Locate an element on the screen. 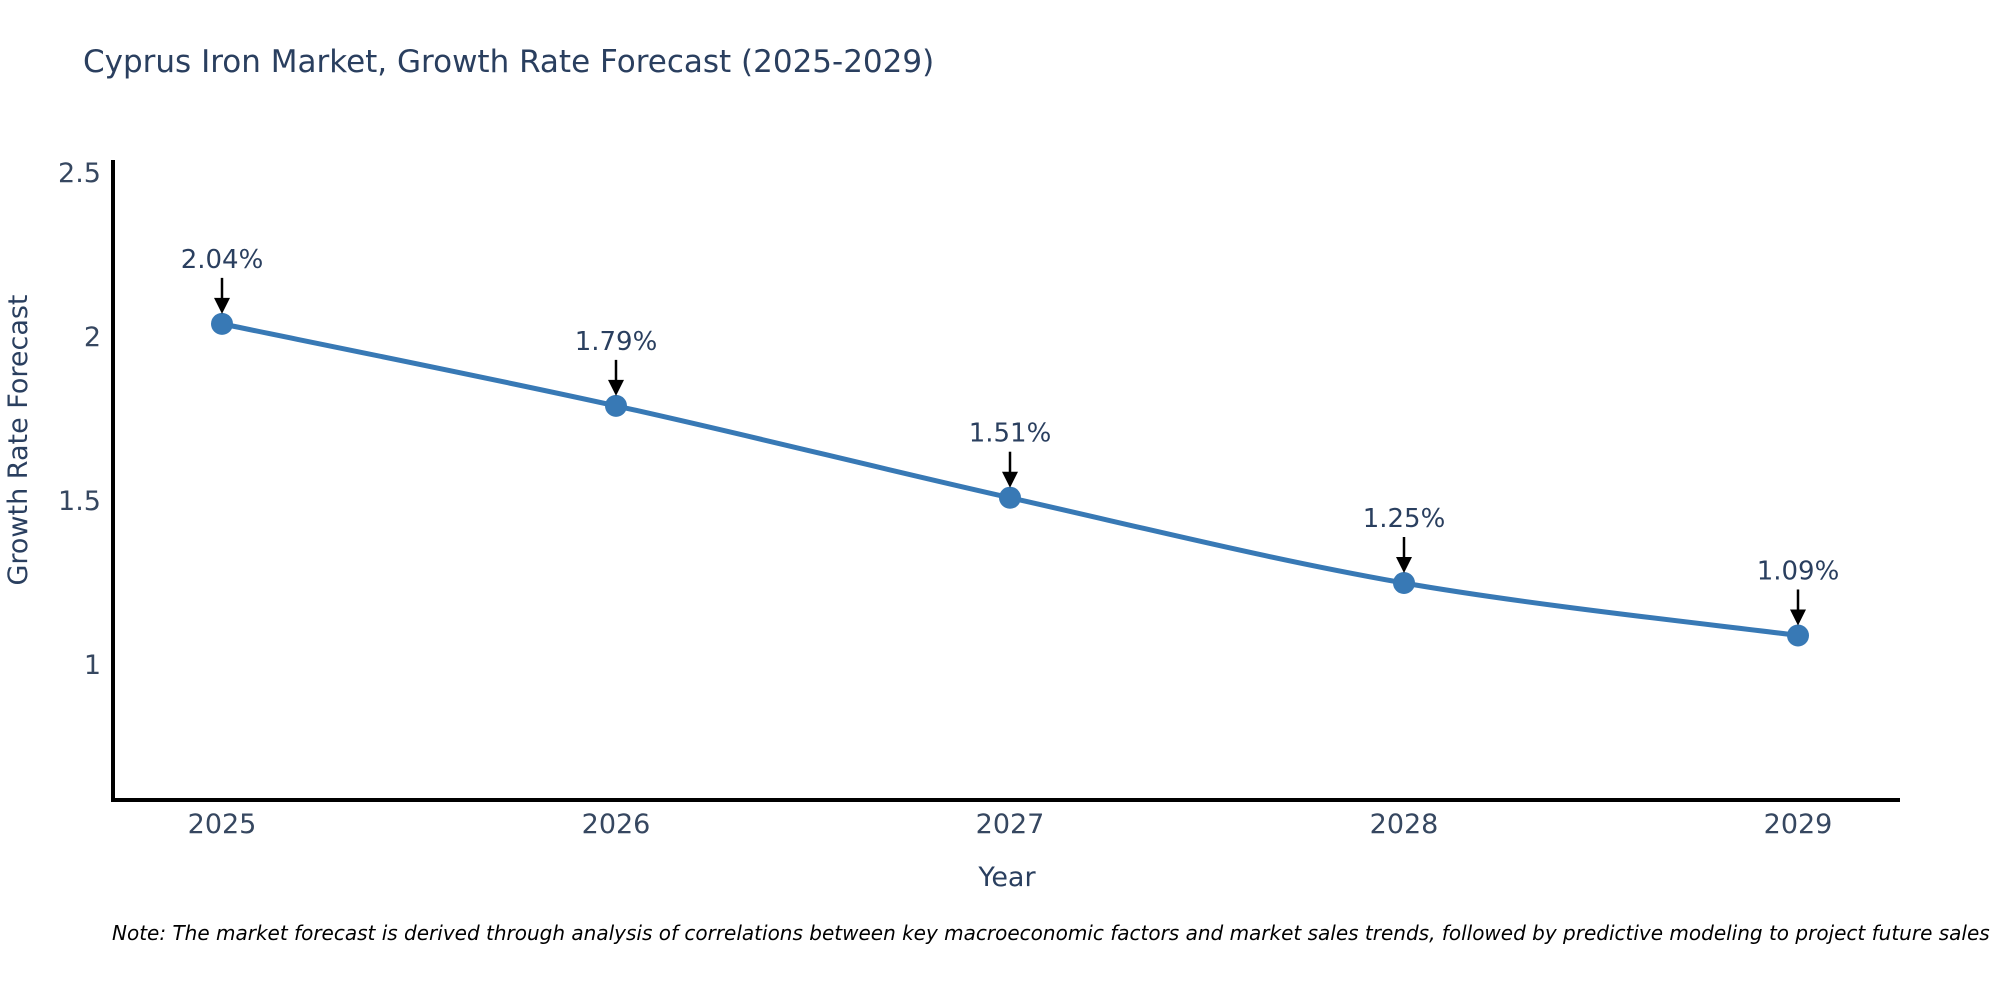 This screenshot has width=2000, height=1000. x-tick-label: 2025 is located at coordinates (222, 824).